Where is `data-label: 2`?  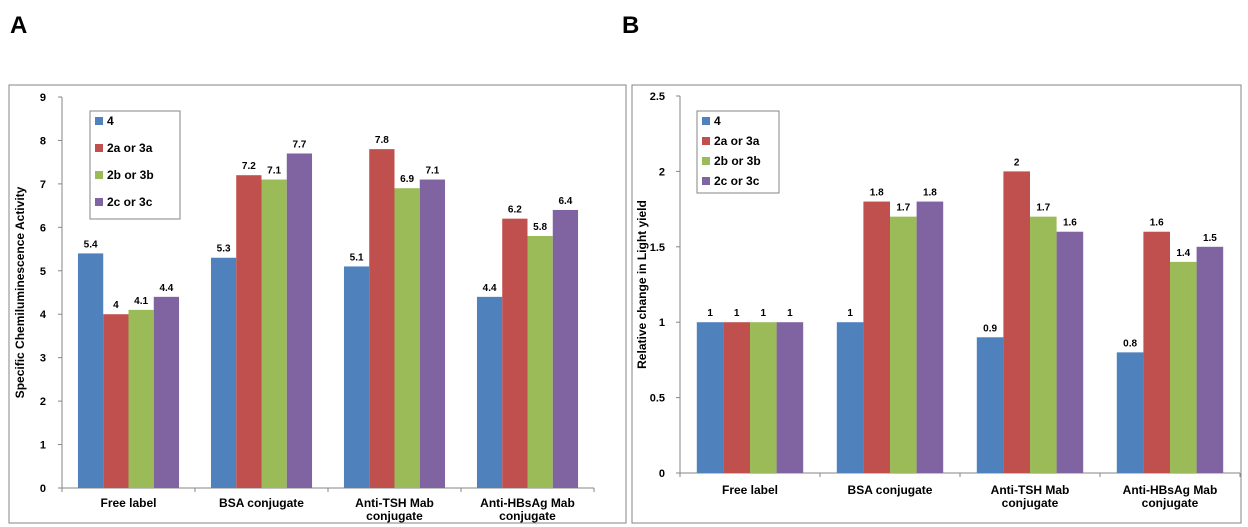 data-label: 2 is located at coordinates (1017, 162).